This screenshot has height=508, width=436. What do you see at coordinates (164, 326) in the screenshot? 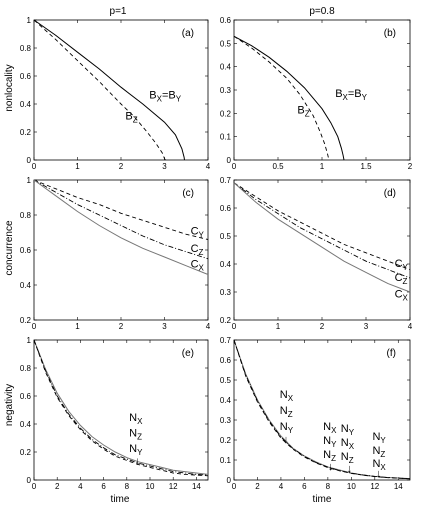
I see `x-tick-label: 3` at bounding box center [164, 326].